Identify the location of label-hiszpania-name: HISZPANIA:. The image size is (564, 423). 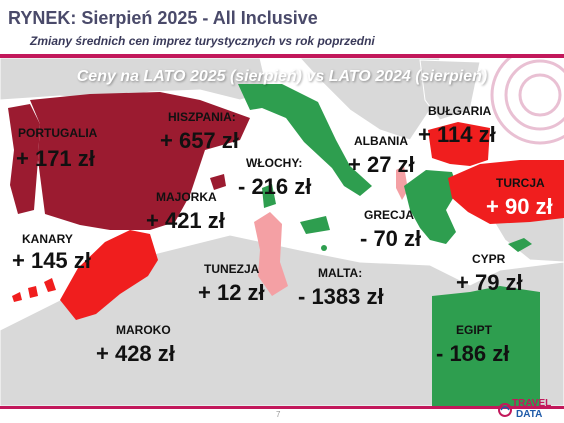
(202, 117).